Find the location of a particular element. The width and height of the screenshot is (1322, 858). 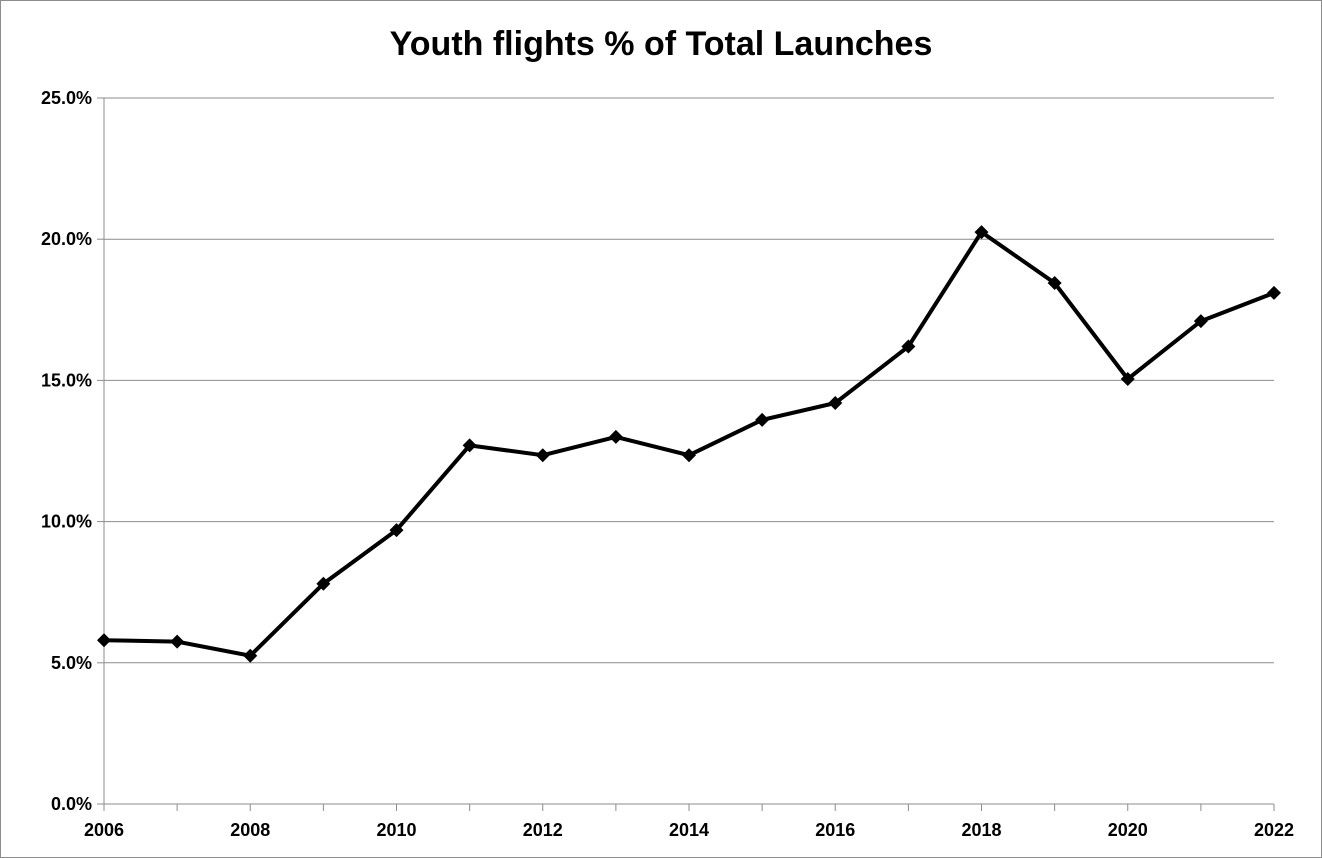

x-tick-label: 2016 is located at coordinates (835, 830).